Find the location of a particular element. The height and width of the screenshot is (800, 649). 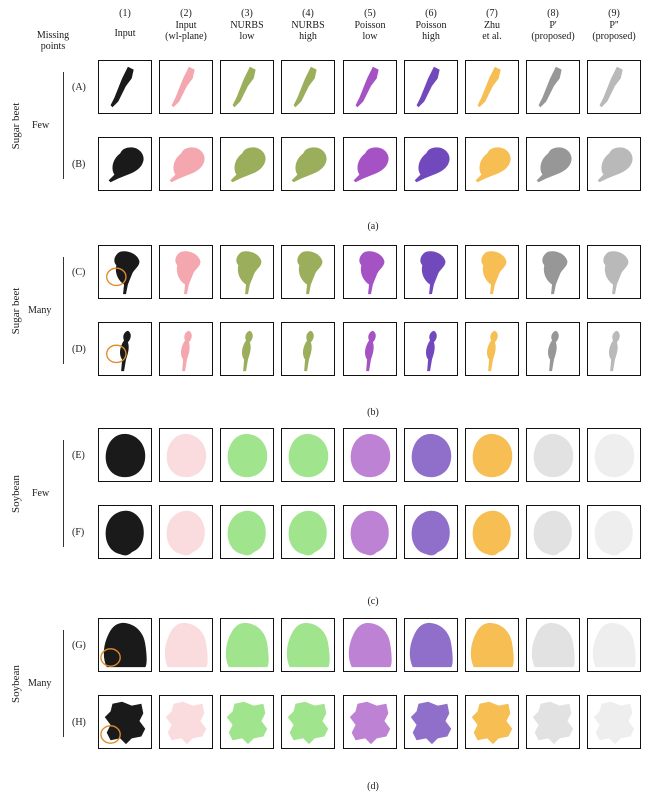

missing-amount-label: Many is located at coordinates (40, 683).